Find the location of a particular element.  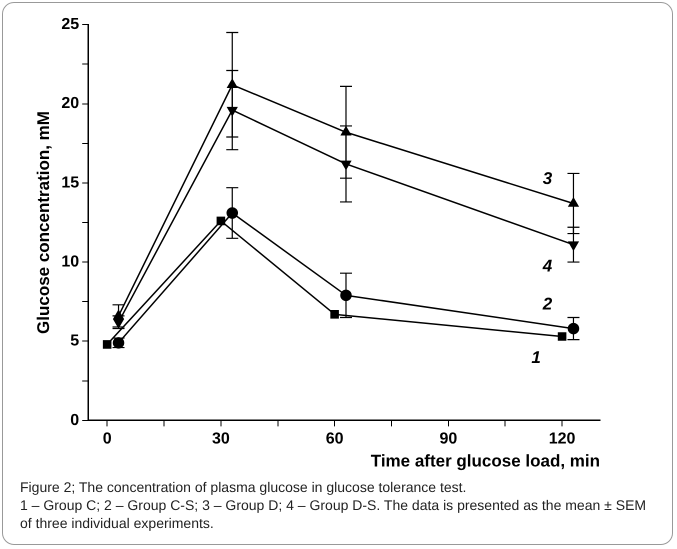

x-tick-label: 30 is located at coordinates (221, 439).